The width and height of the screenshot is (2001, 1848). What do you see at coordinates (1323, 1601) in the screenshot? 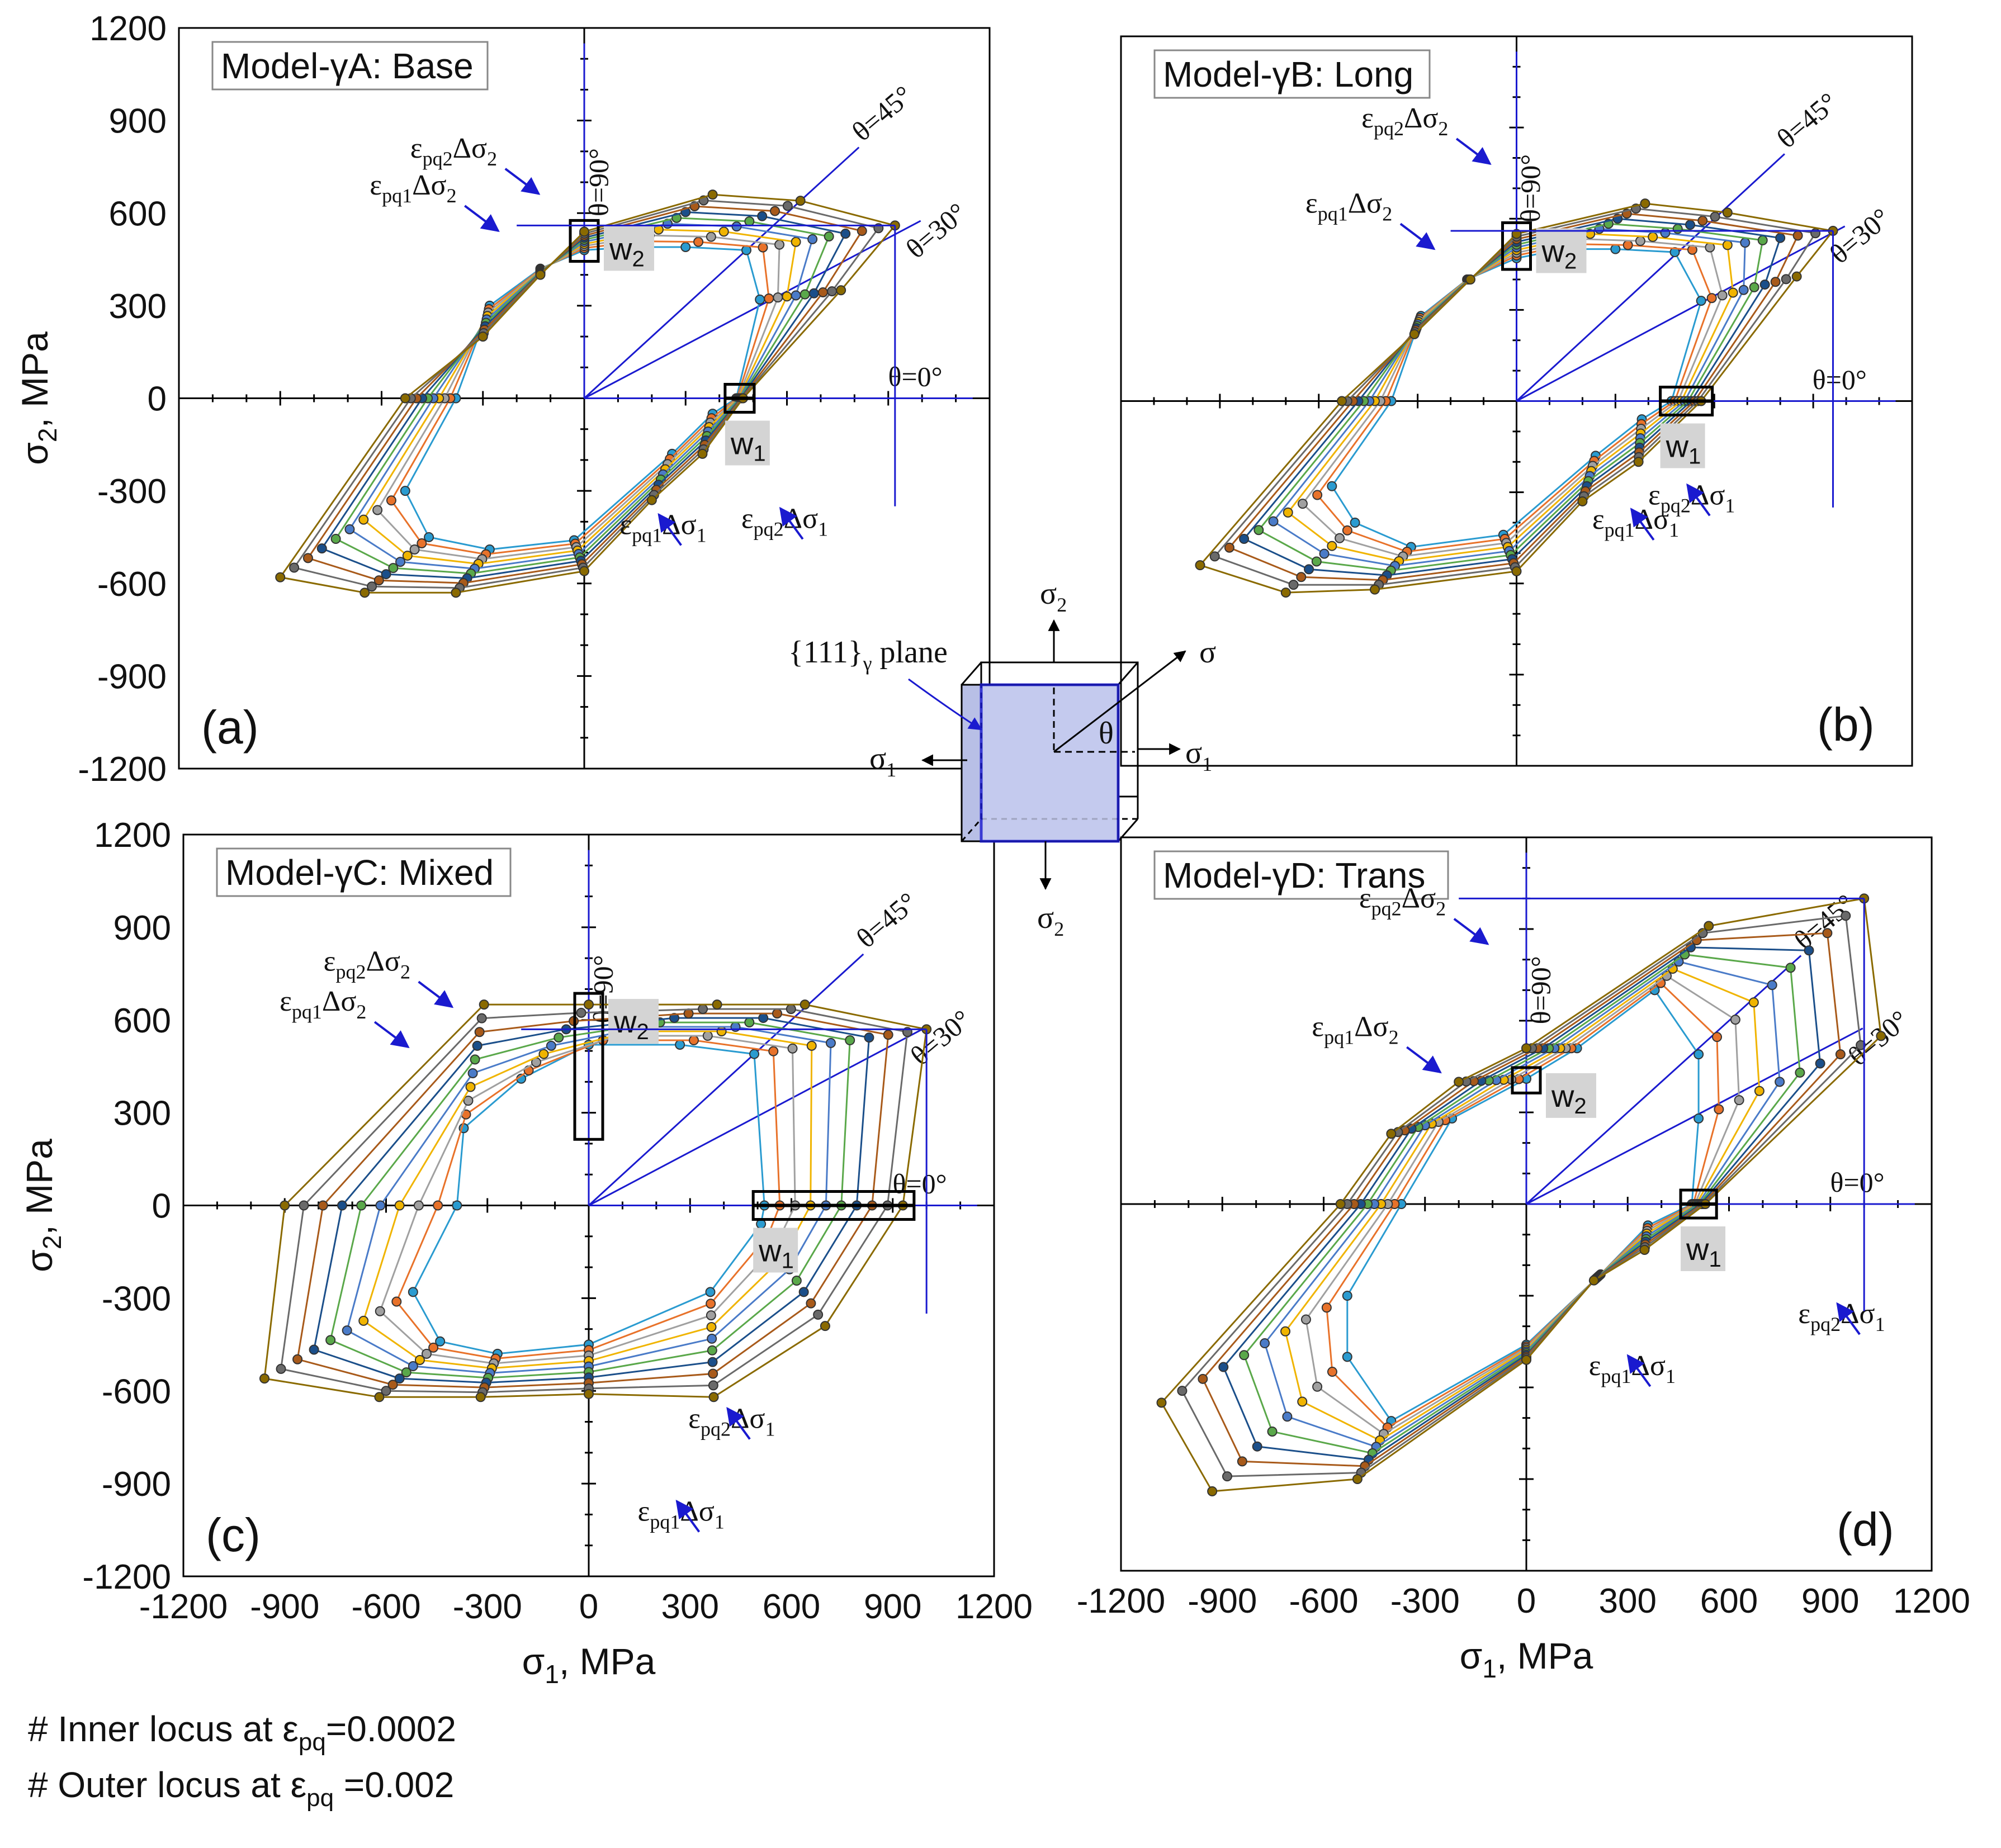
I see `x-tick-label: -600` at bounding box center [1323, 1601].